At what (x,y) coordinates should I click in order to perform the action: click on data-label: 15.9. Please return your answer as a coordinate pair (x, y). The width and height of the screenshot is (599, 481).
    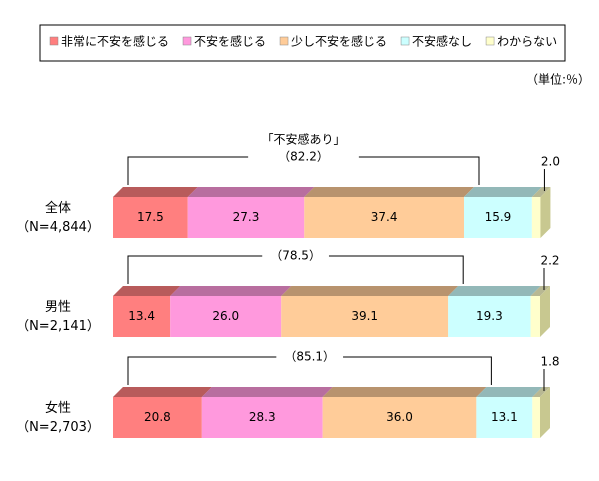
    Looking at the image, I should click on (498, 217).